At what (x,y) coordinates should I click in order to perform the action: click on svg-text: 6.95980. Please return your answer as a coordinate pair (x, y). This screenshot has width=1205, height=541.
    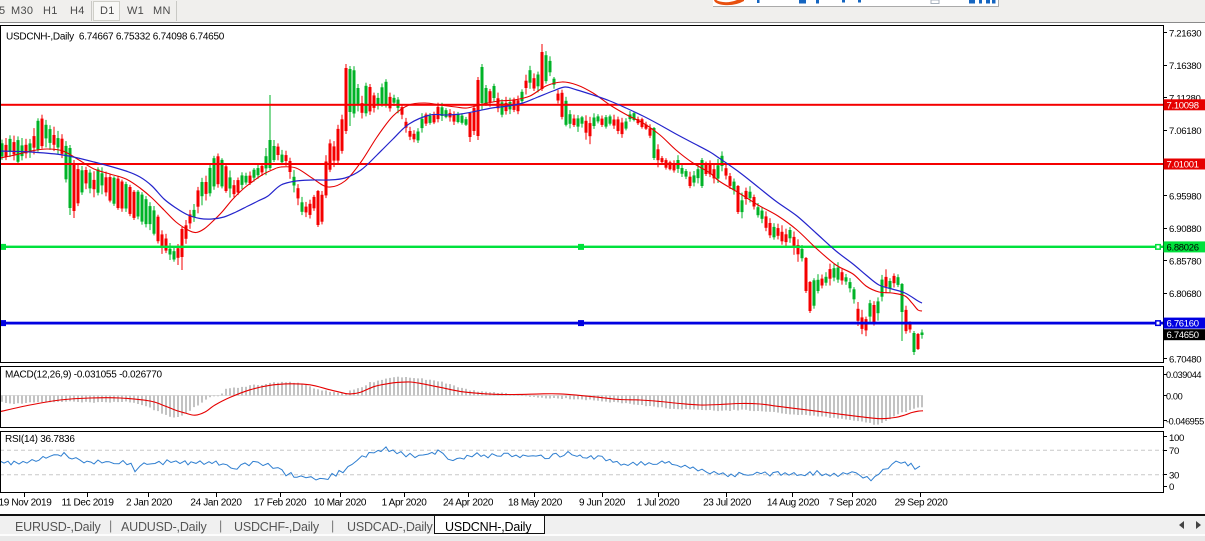
    Looking at the image, I should click on (1185, 196).